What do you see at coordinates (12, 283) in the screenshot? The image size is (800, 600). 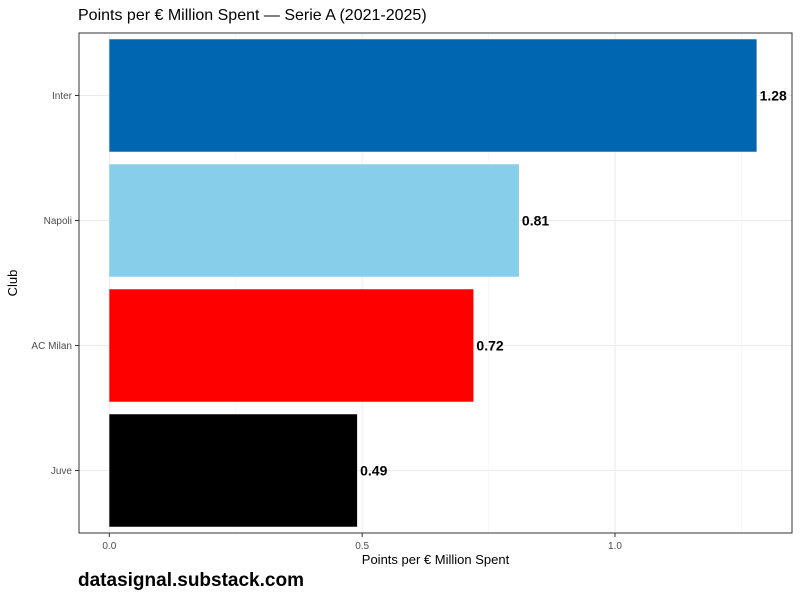 I see `y-axis-title: Club` at bounding box center [12, 283].